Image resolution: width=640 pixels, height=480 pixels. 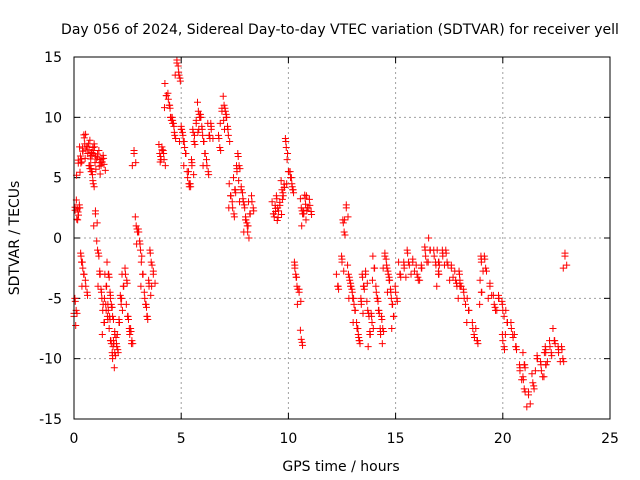 What do you see at coordinates (53, 118) in the screenshot?
I see `y-tick-label: 10` at bounding box center [53, 118].